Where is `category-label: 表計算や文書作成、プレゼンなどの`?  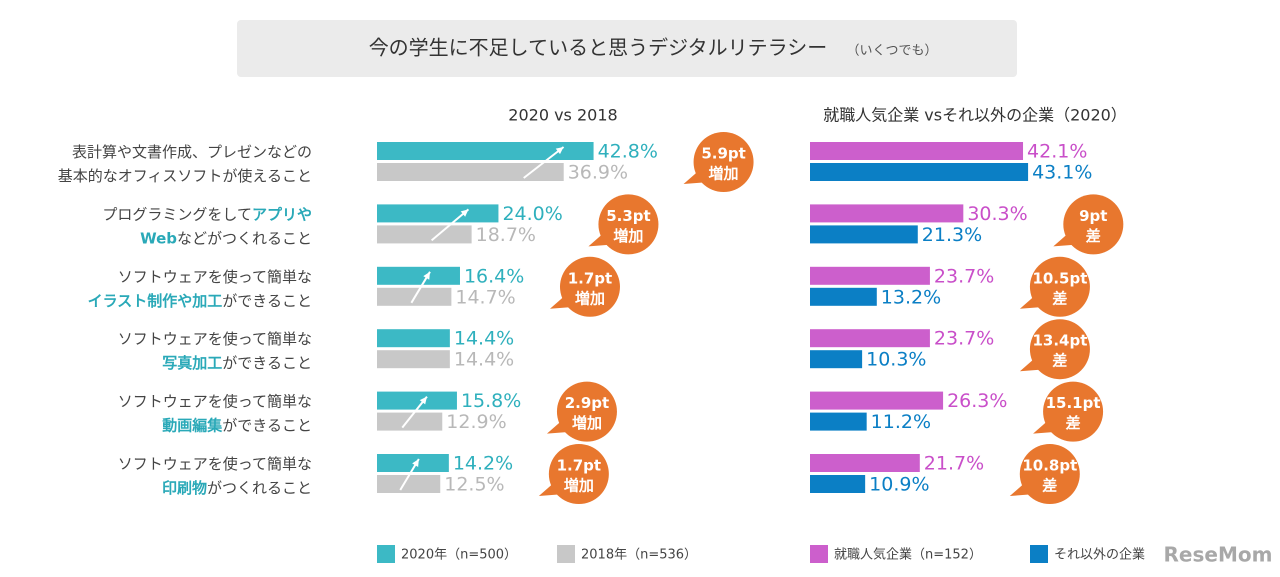
category-label: 表計算や文書作成、プレゼンなどの is located at coordinates (192, 152).